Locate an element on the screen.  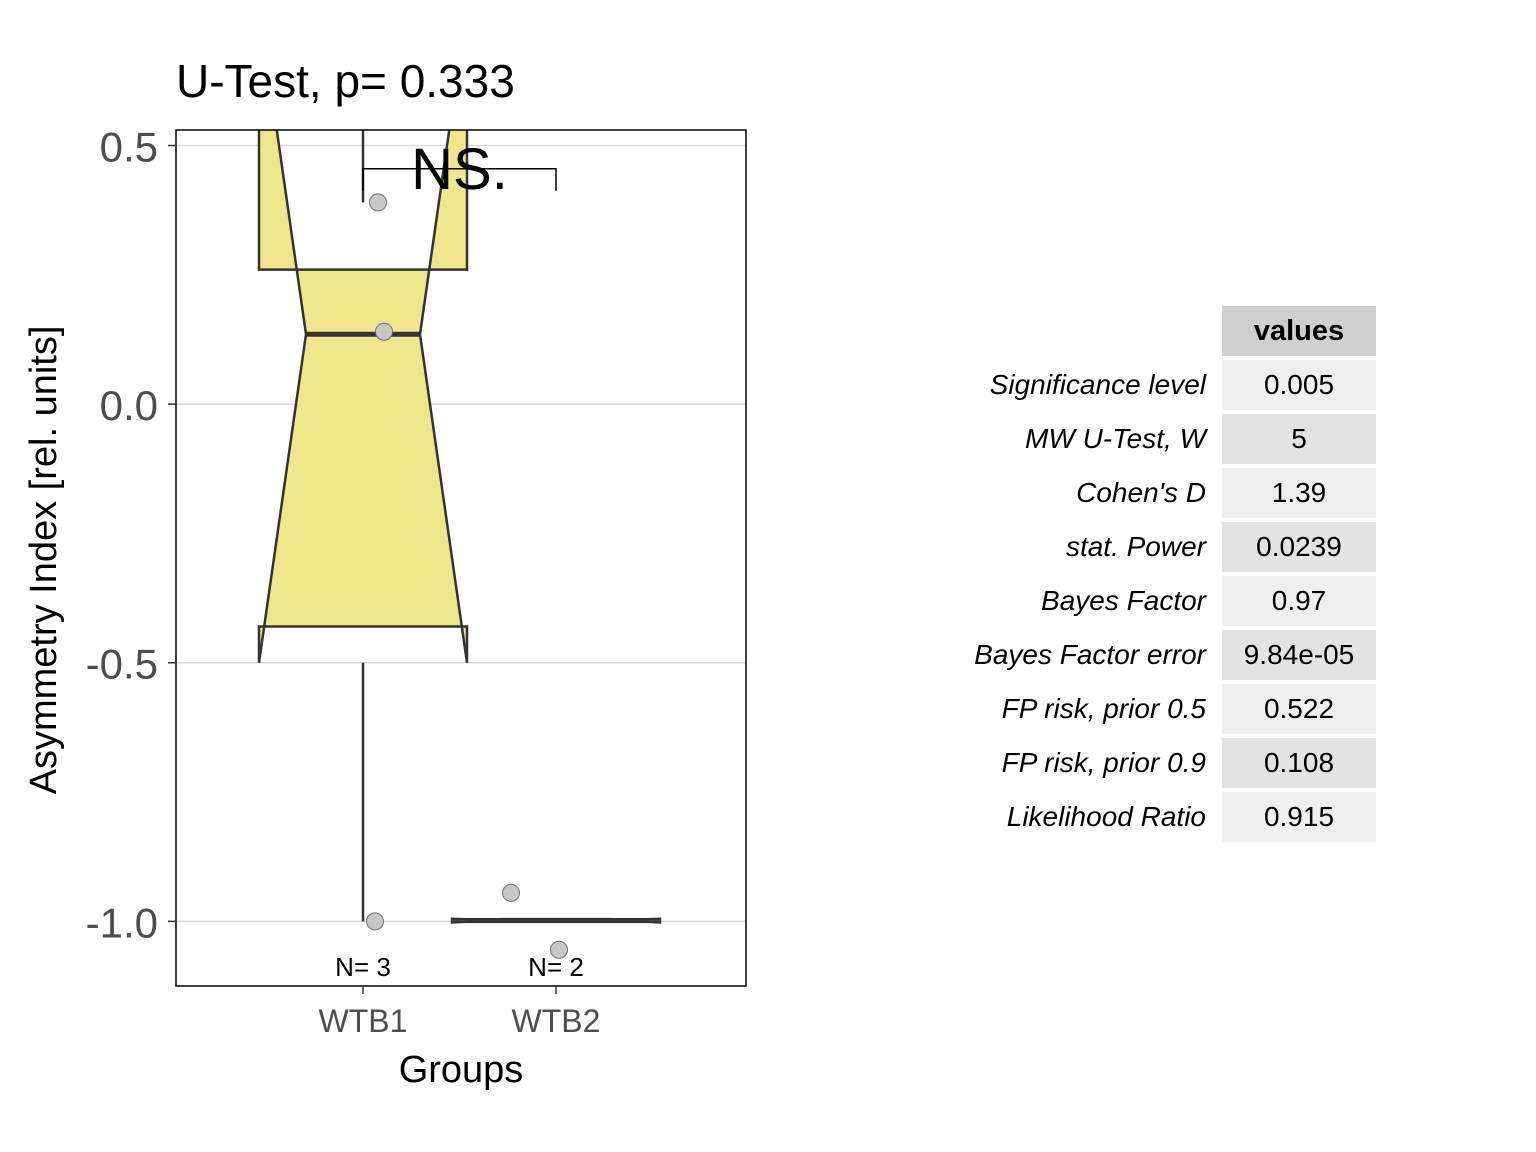
y-tick-label: 0.0 is located at coordinates (129, 405).